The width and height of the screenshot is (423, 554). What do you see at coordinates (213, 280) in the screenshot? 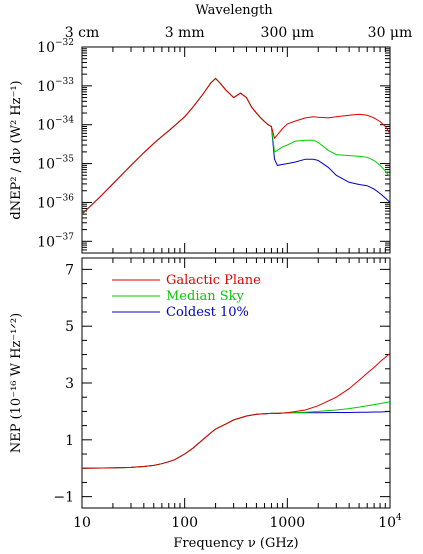
I see `legend-label: Galactic Plane` at bounding box center [213, 280].